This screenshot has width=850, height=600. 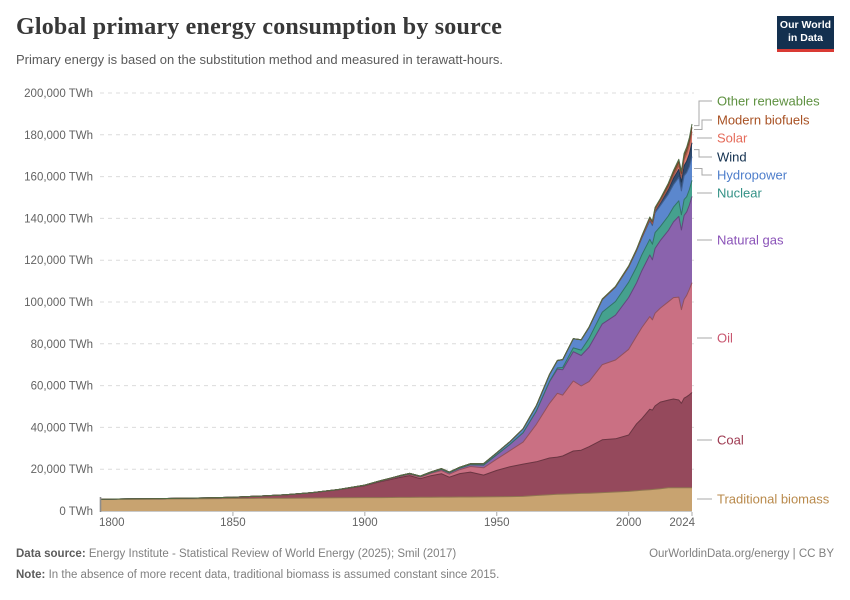 What do you see at coordinates (58, 136) in the screenshot?
I see `y-axis-tick-label: 180,000 TWh` at bounding box center [58, 136].